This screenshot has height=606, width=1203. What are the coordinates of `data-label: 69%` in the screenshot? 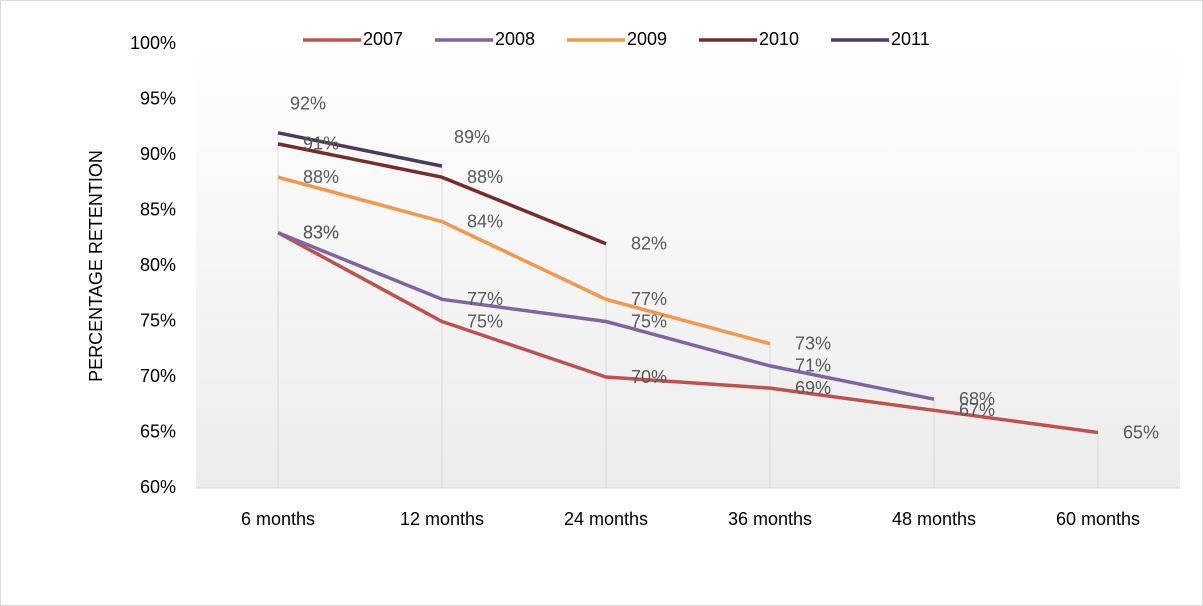 It's located at (813, 388).